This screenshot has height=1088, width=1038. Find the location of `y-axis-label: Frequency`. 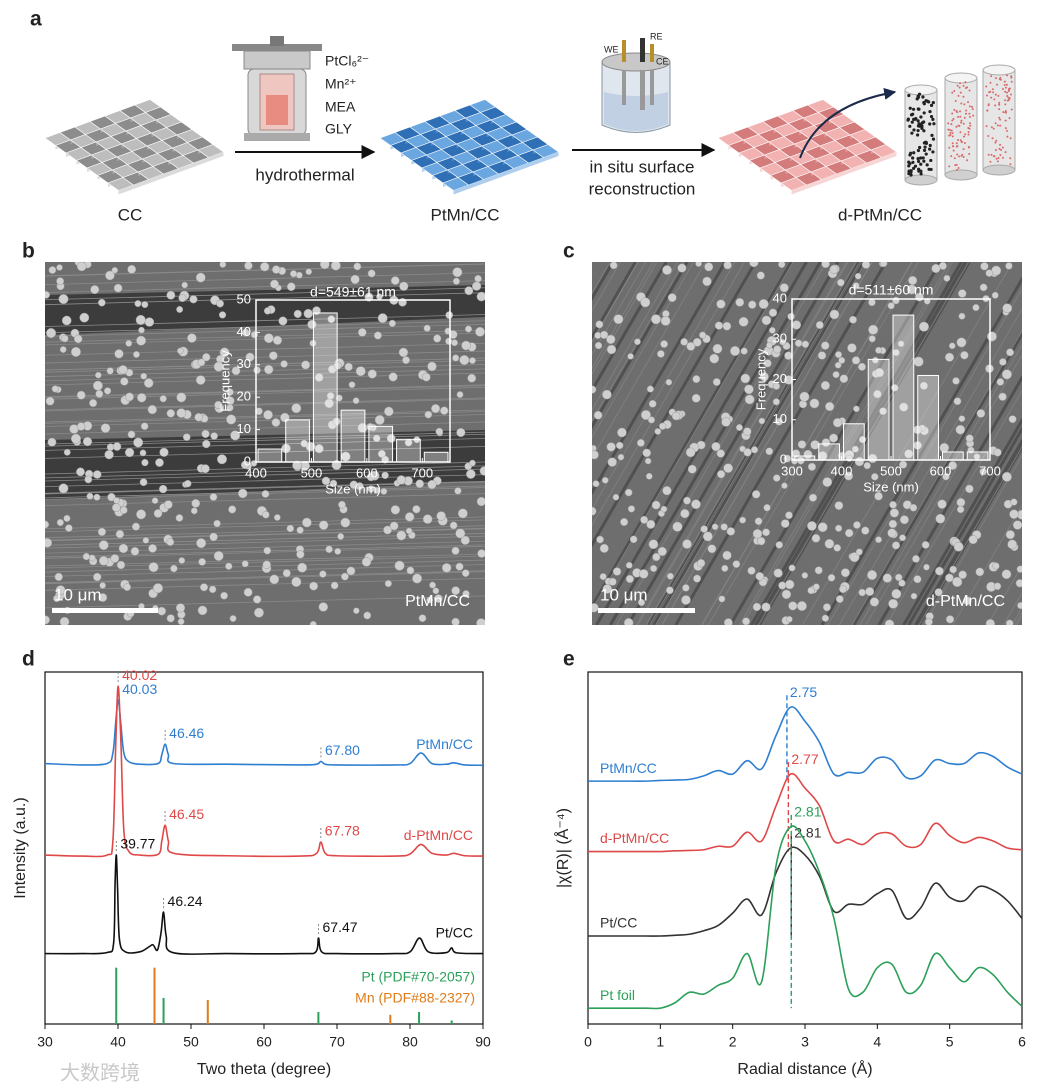

y-axis-label: Frequency is located at coordinates (224, 381).